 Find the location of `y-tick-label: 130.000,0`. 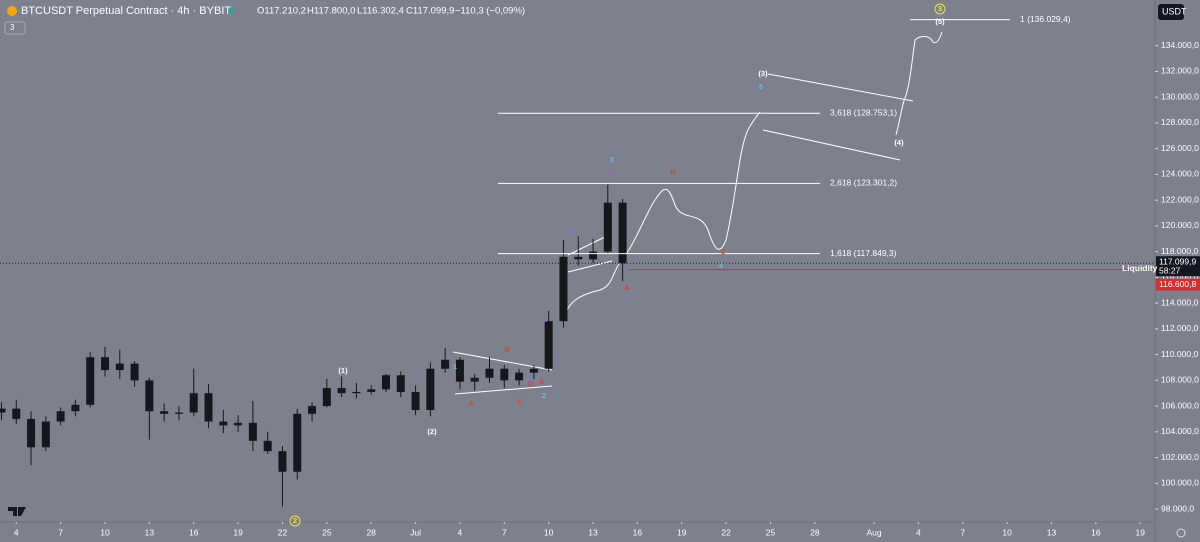

y-tick-label: 130.000,0 is located at coordinates (1180, 96).